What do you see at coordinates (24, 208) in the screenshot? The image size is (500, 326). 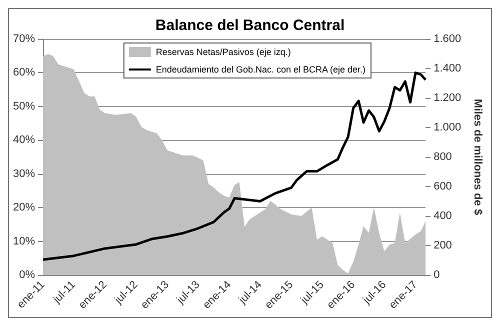 I see `y-tick-label: 20%` at bounding box center [24, 208].